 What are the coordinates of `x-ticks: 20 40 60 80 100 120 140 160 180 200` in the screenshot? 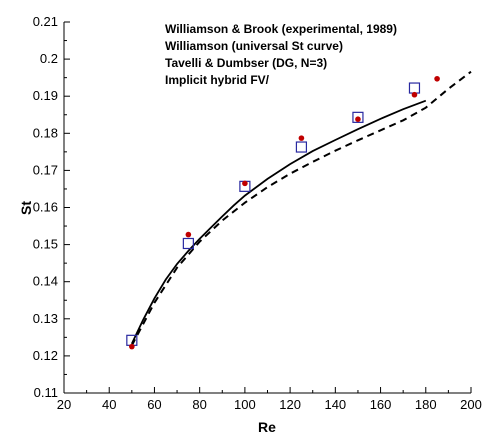 It's located at (269, 399).